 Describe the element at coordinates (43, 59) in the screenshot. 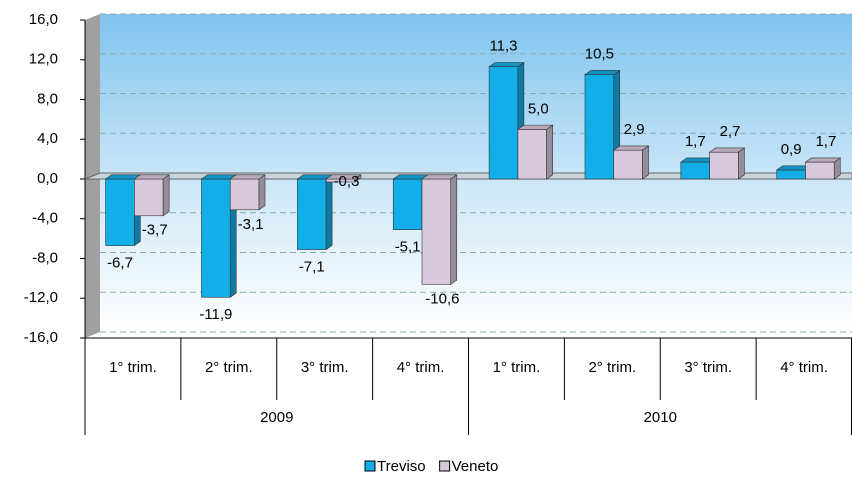

I see `y-tick-label: 12,0` at that location.